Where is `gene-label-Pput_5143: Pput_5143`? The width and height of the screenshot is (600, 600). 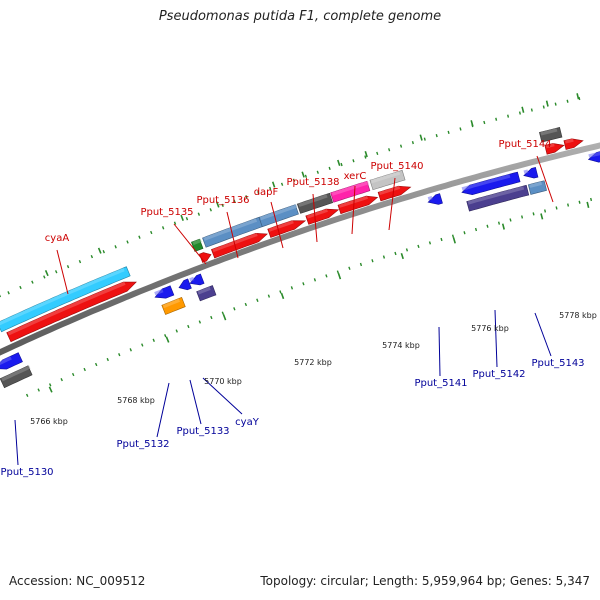 gene-label-Pput_5143: Pput_5143 is located at coordinates (557, 363).